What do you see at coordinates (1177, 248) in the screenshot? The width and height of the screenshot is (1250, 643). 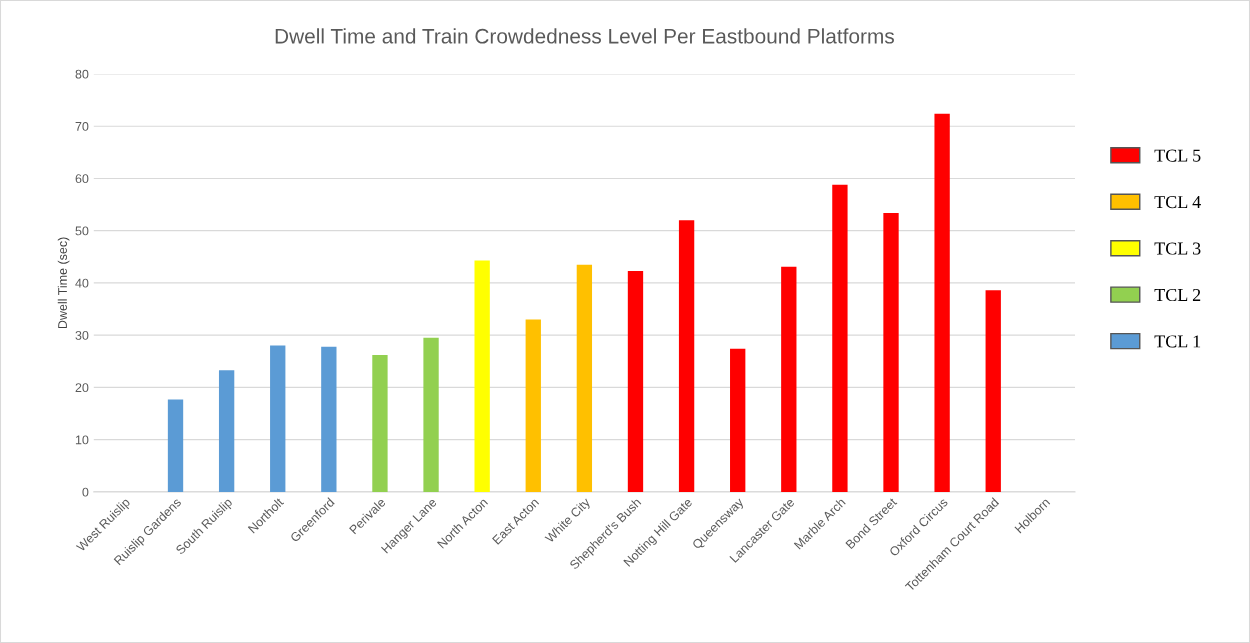 I see `legend-label: TCL 3` at bounding box center [1177, 248].